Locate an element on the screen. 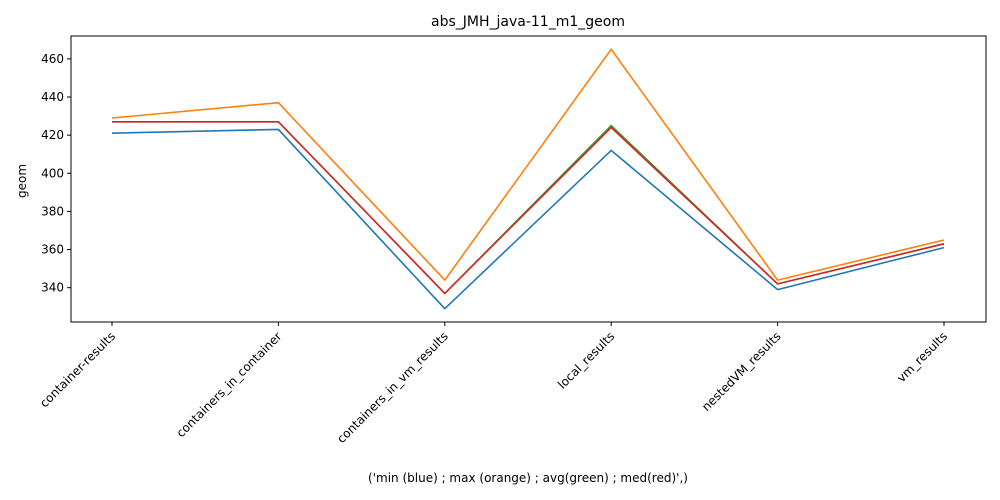  y-axis: 340 360 380 400 420 440 460 is located at coordinates (56, 173).